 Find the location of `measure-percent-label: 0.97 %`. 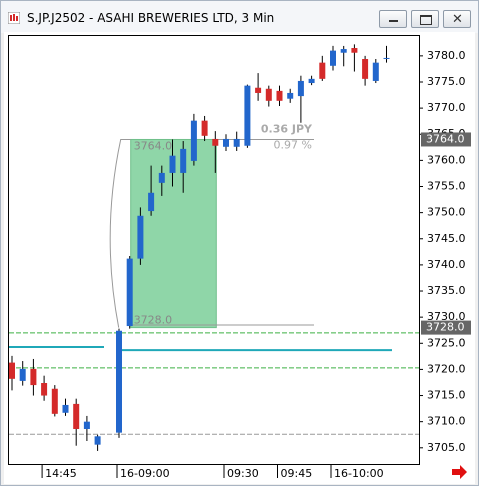

measure-percent-label: 0.97 % is located at coordinates (293, 144).